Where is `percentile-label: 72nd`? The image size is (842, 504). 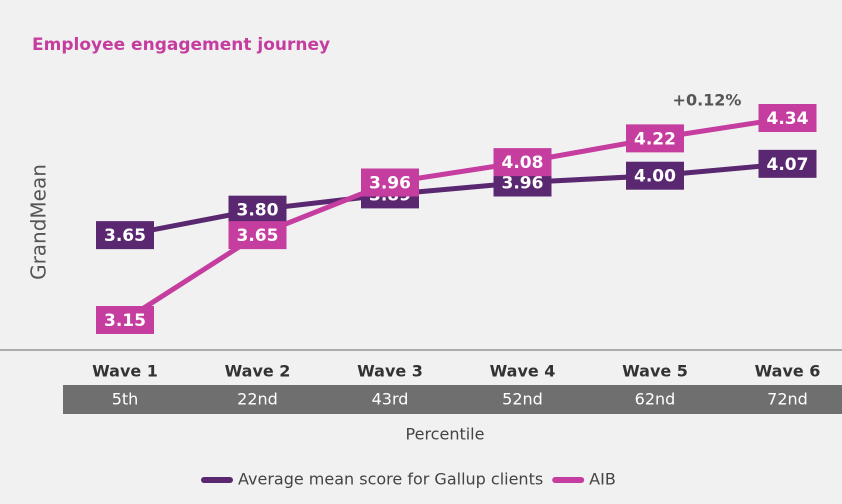 percentile-label: 72nd is located at coordinates (787, 399).